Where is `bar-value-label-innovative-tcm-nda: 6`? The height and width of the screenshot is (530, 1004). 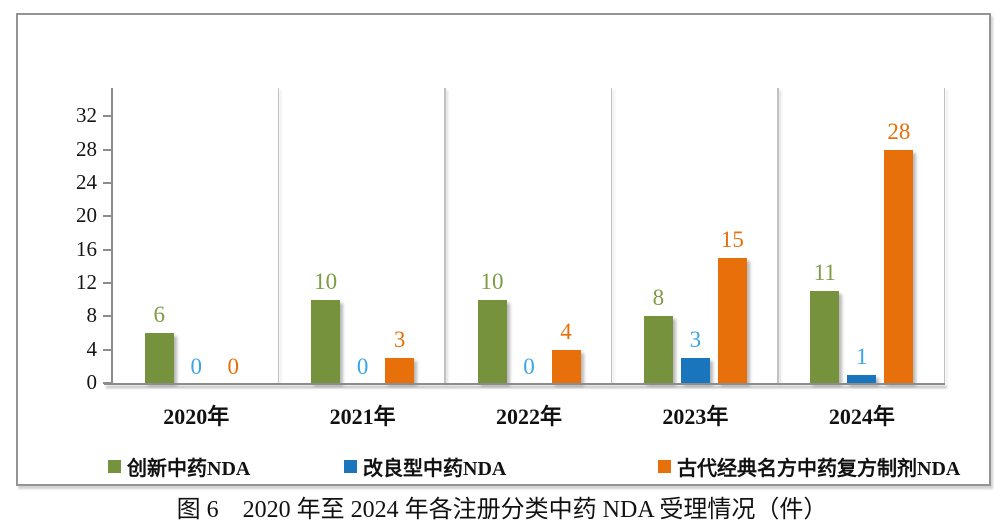 bar-value-label-innovative-tcm-nda: 6 is located at coordinates (159, 315).